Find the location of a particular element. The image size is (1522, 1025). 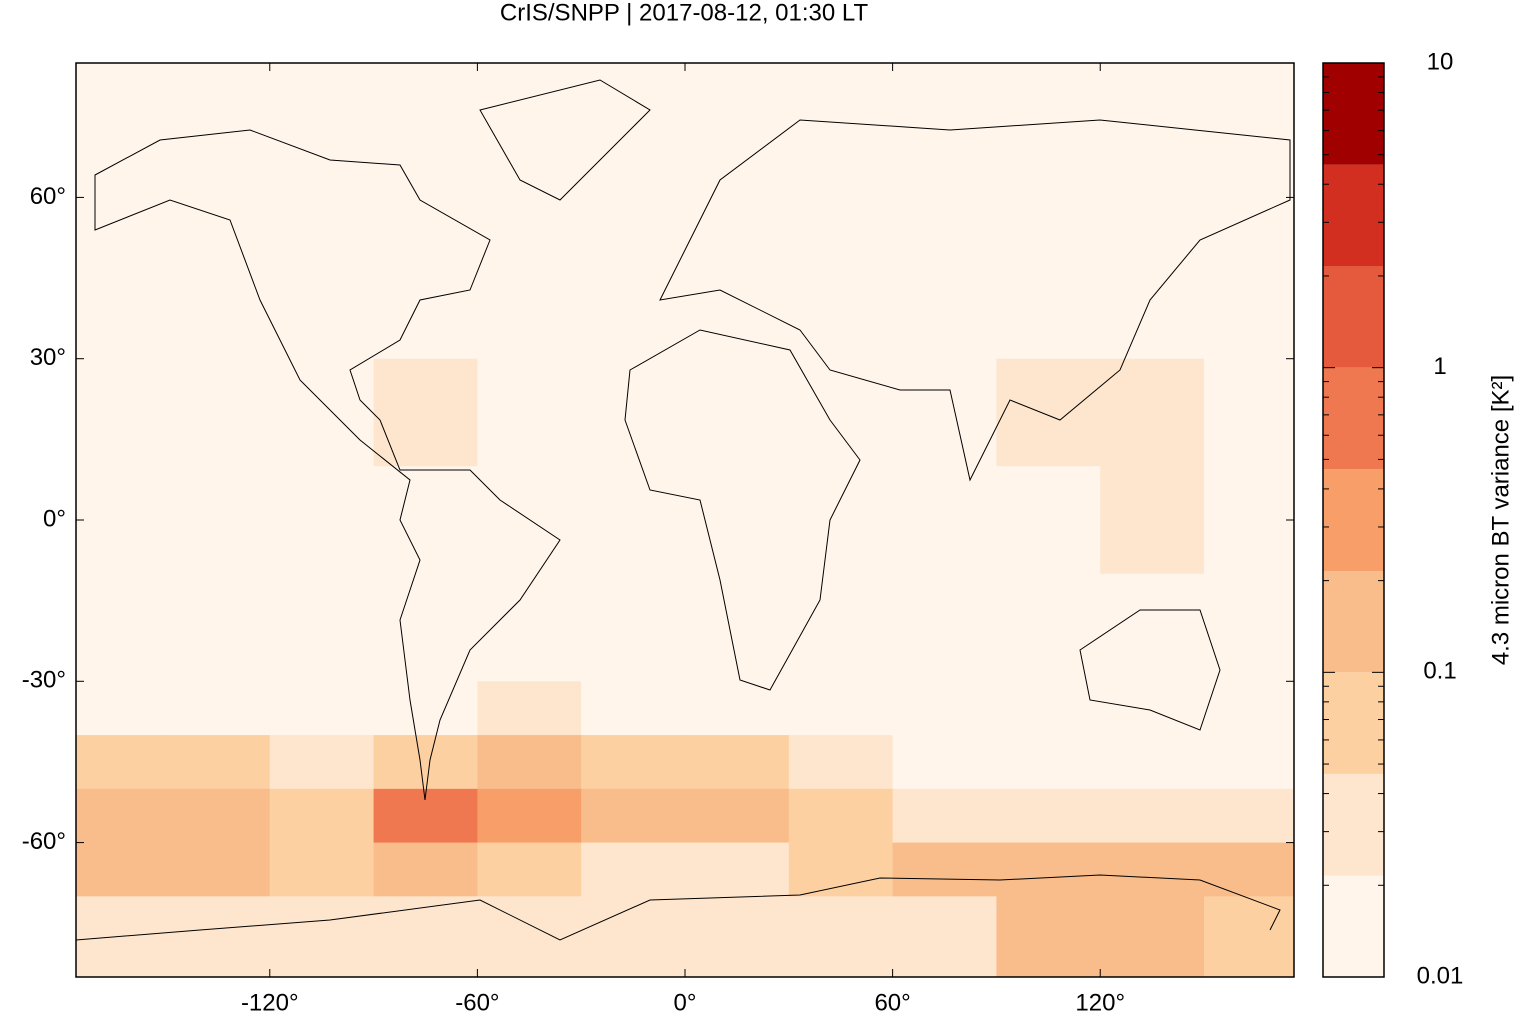

y-tick-label: 60° is located at coordinates (48, 196).